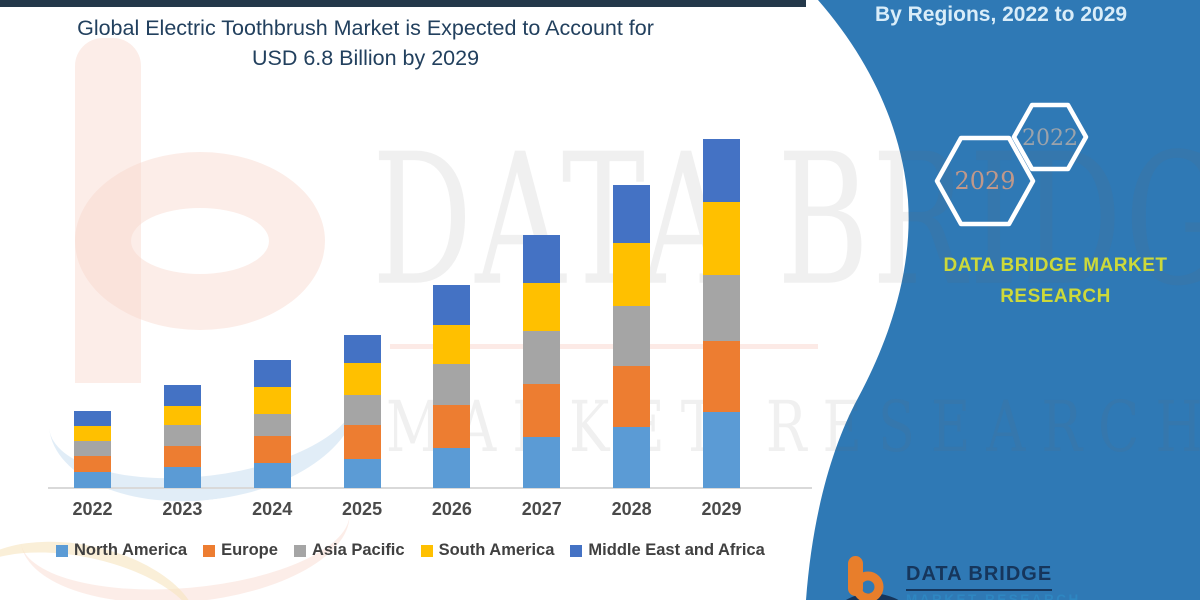 The width and height of the screenshot is (1200, 600). Describe the element at coordinates (868, 585) in the screenshot. I see `logo-b-bowl` at that location.